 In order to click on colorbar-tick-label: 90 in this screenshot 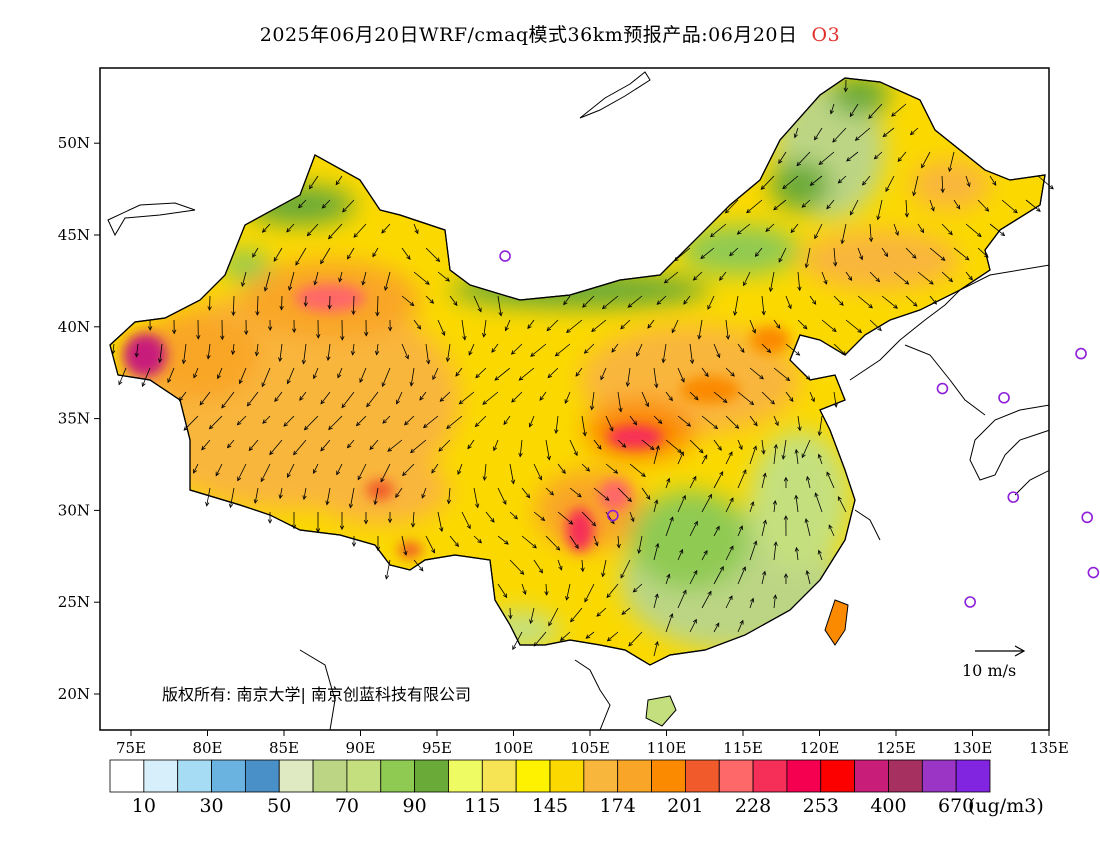, I will do `click(414, 806)`.